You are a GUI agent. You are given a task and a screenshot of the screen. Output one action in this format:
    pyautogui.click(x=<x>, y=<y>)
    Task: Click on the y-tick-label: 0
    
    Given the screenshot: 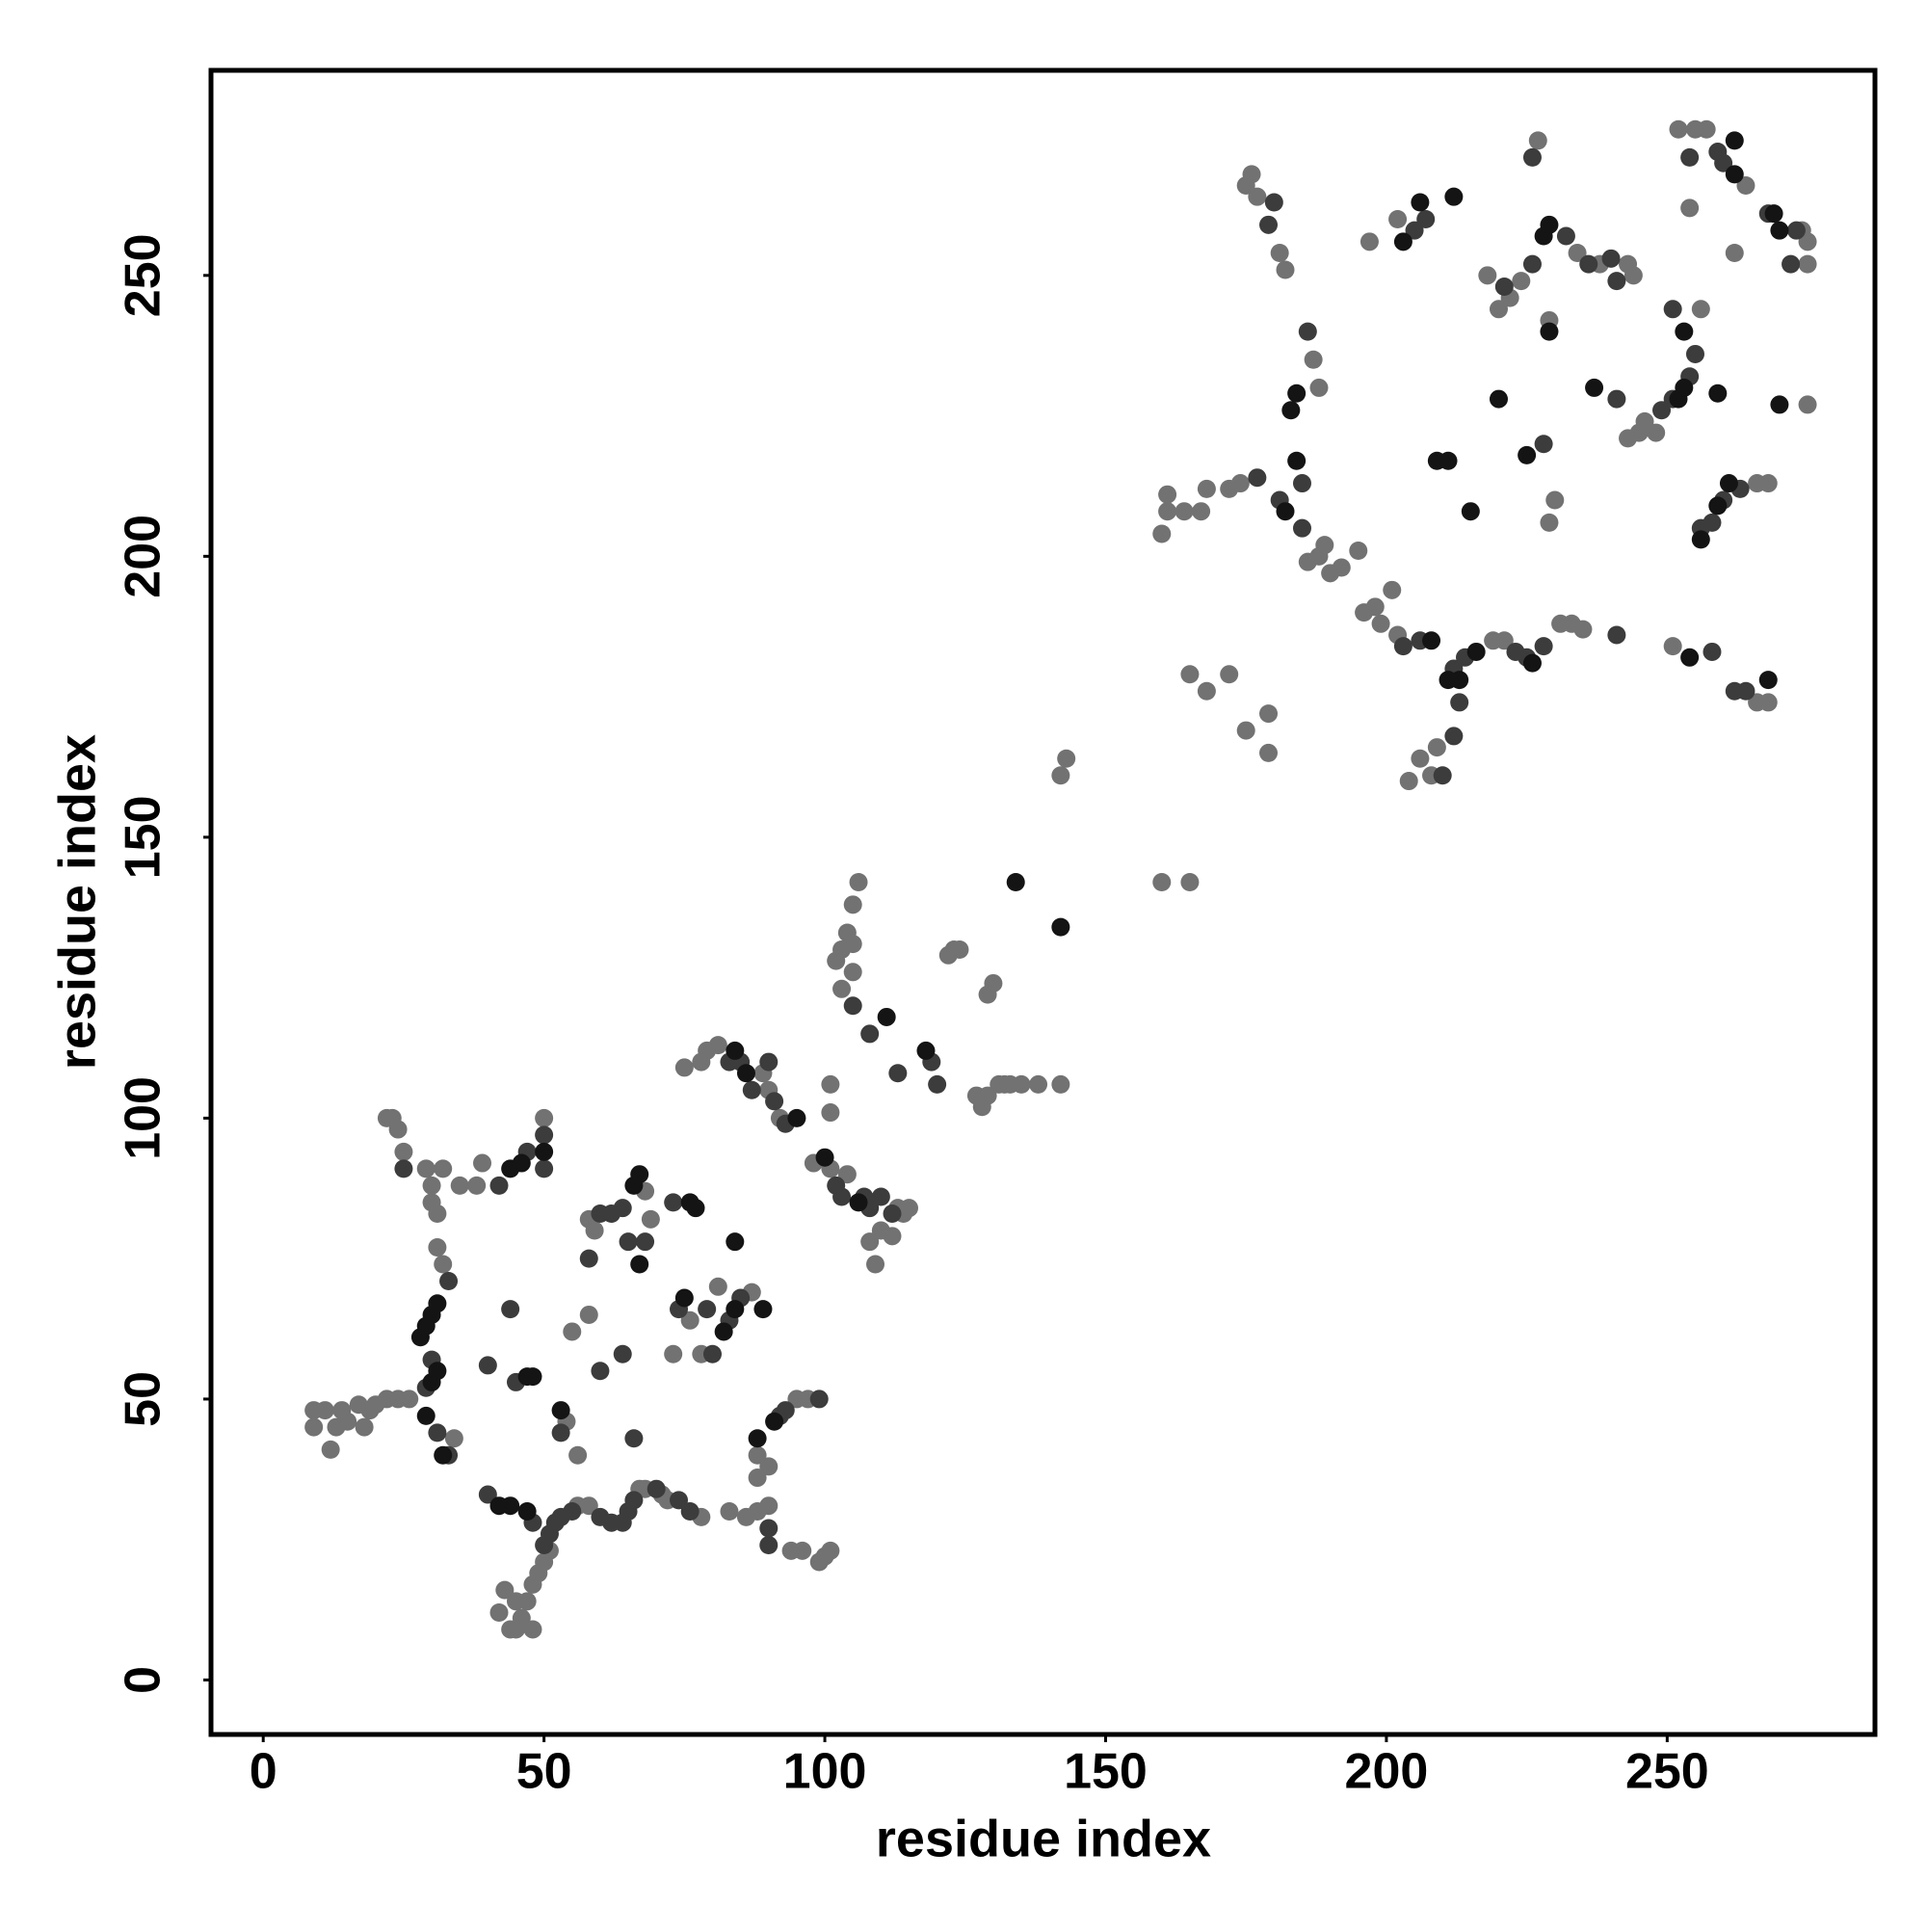 What is the action you would take?
    pyautogui.click(x=144, y=1680)
    